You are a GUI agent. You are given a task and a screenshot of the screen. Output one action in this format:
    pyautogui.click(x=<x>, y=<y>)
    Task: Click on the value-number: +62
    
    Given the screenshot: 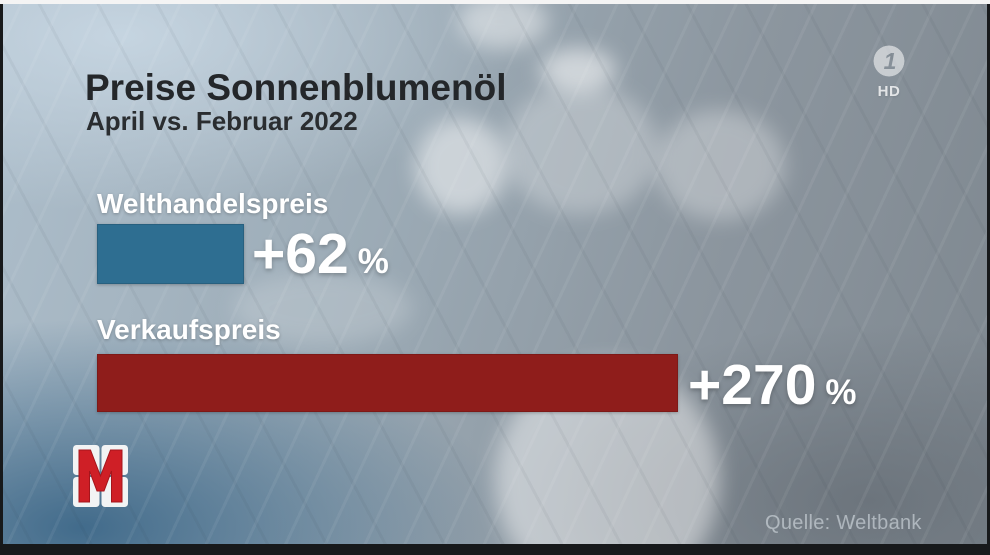 What is the action you would take?
    pyautogui.click(x=300, y=254)
    